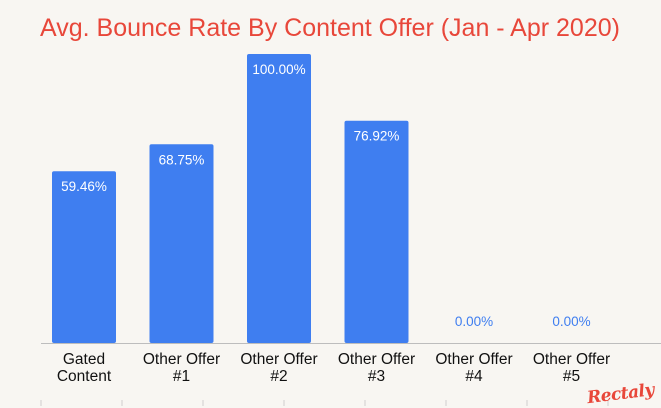  I want to click on category-label: #5, so click(571, 376).